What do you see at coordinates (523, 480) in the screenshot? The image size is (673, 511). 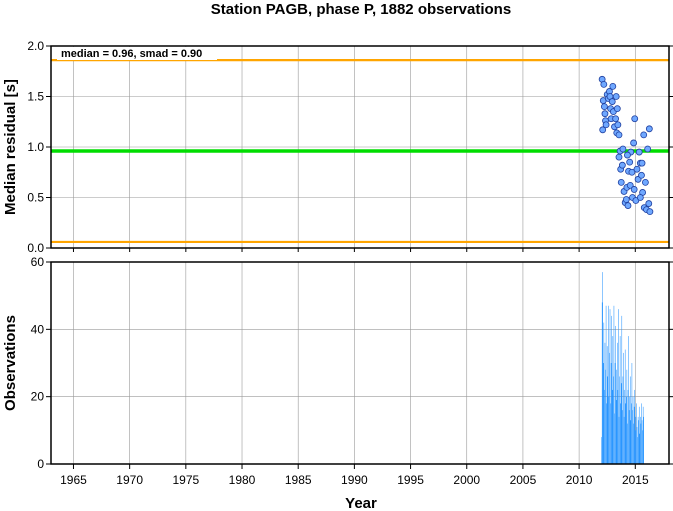 I see `x-tick-label: 2005` at bounding box center [523, 480].